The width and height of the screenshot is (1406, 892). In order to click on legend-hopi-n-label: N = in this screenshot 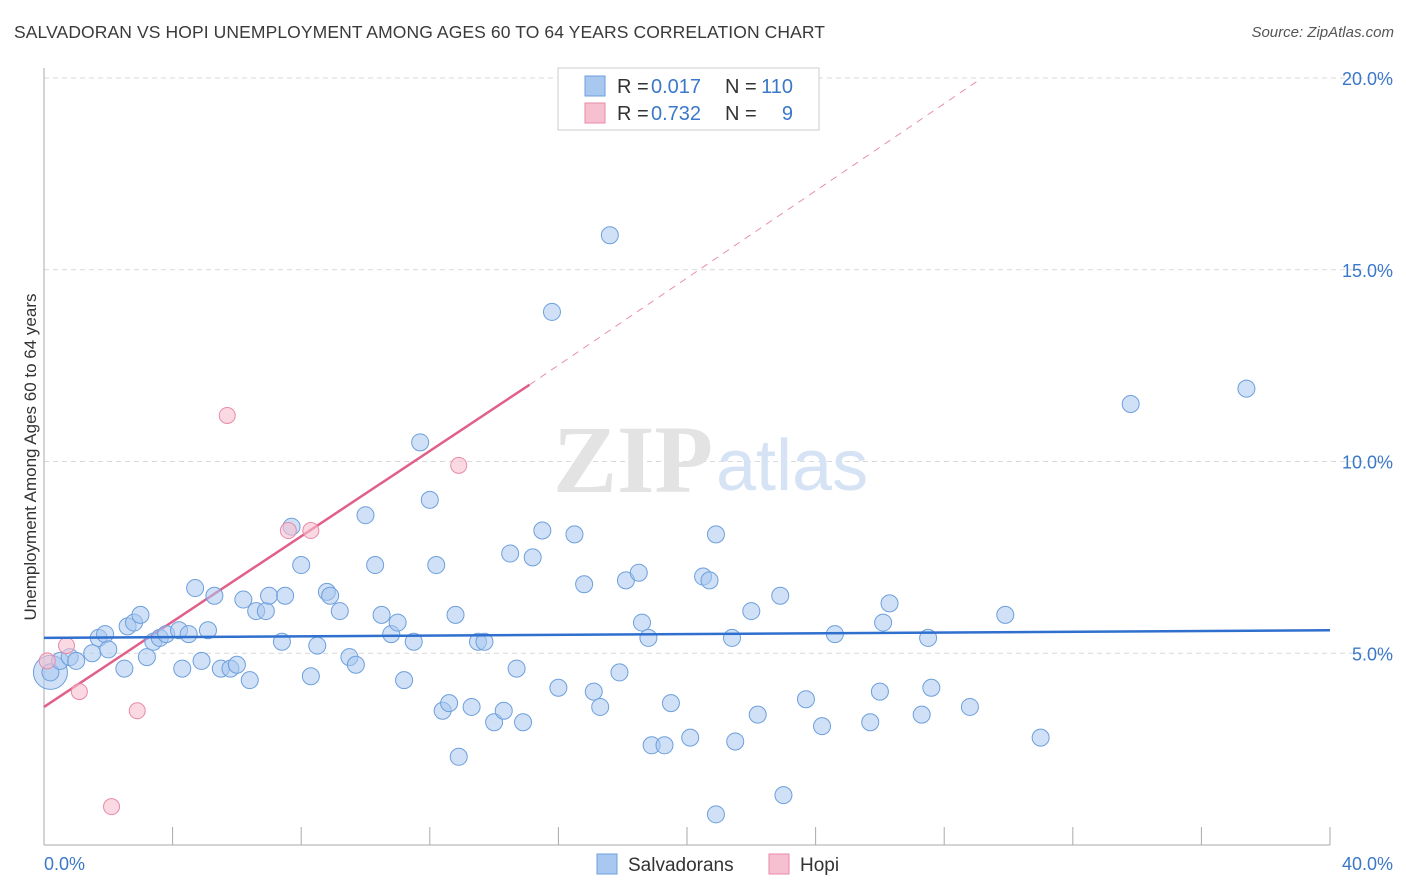, I will do `click(741, 114)`.